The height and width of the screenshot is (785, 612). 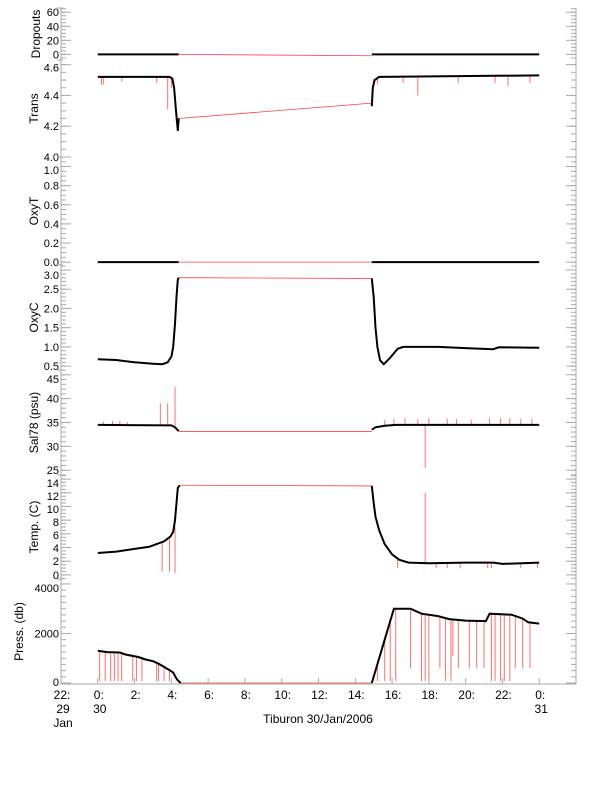 What do you see at coordinates (53, 497) in the screenshot?
I see `y-tick-label: 12` at bounding box center [53, 497].